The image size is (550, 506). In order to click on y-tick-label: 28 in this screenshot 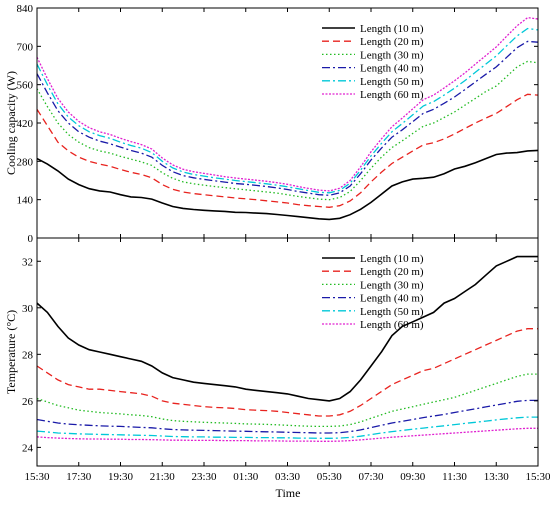, I will do `click(28, 355)`.